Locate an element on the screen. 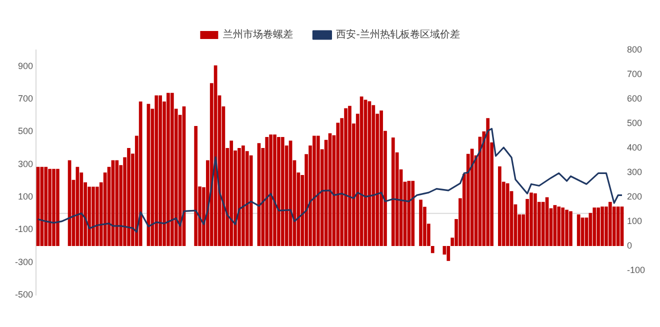  y-tick-label: 100 is located at coordinates (26, 196).